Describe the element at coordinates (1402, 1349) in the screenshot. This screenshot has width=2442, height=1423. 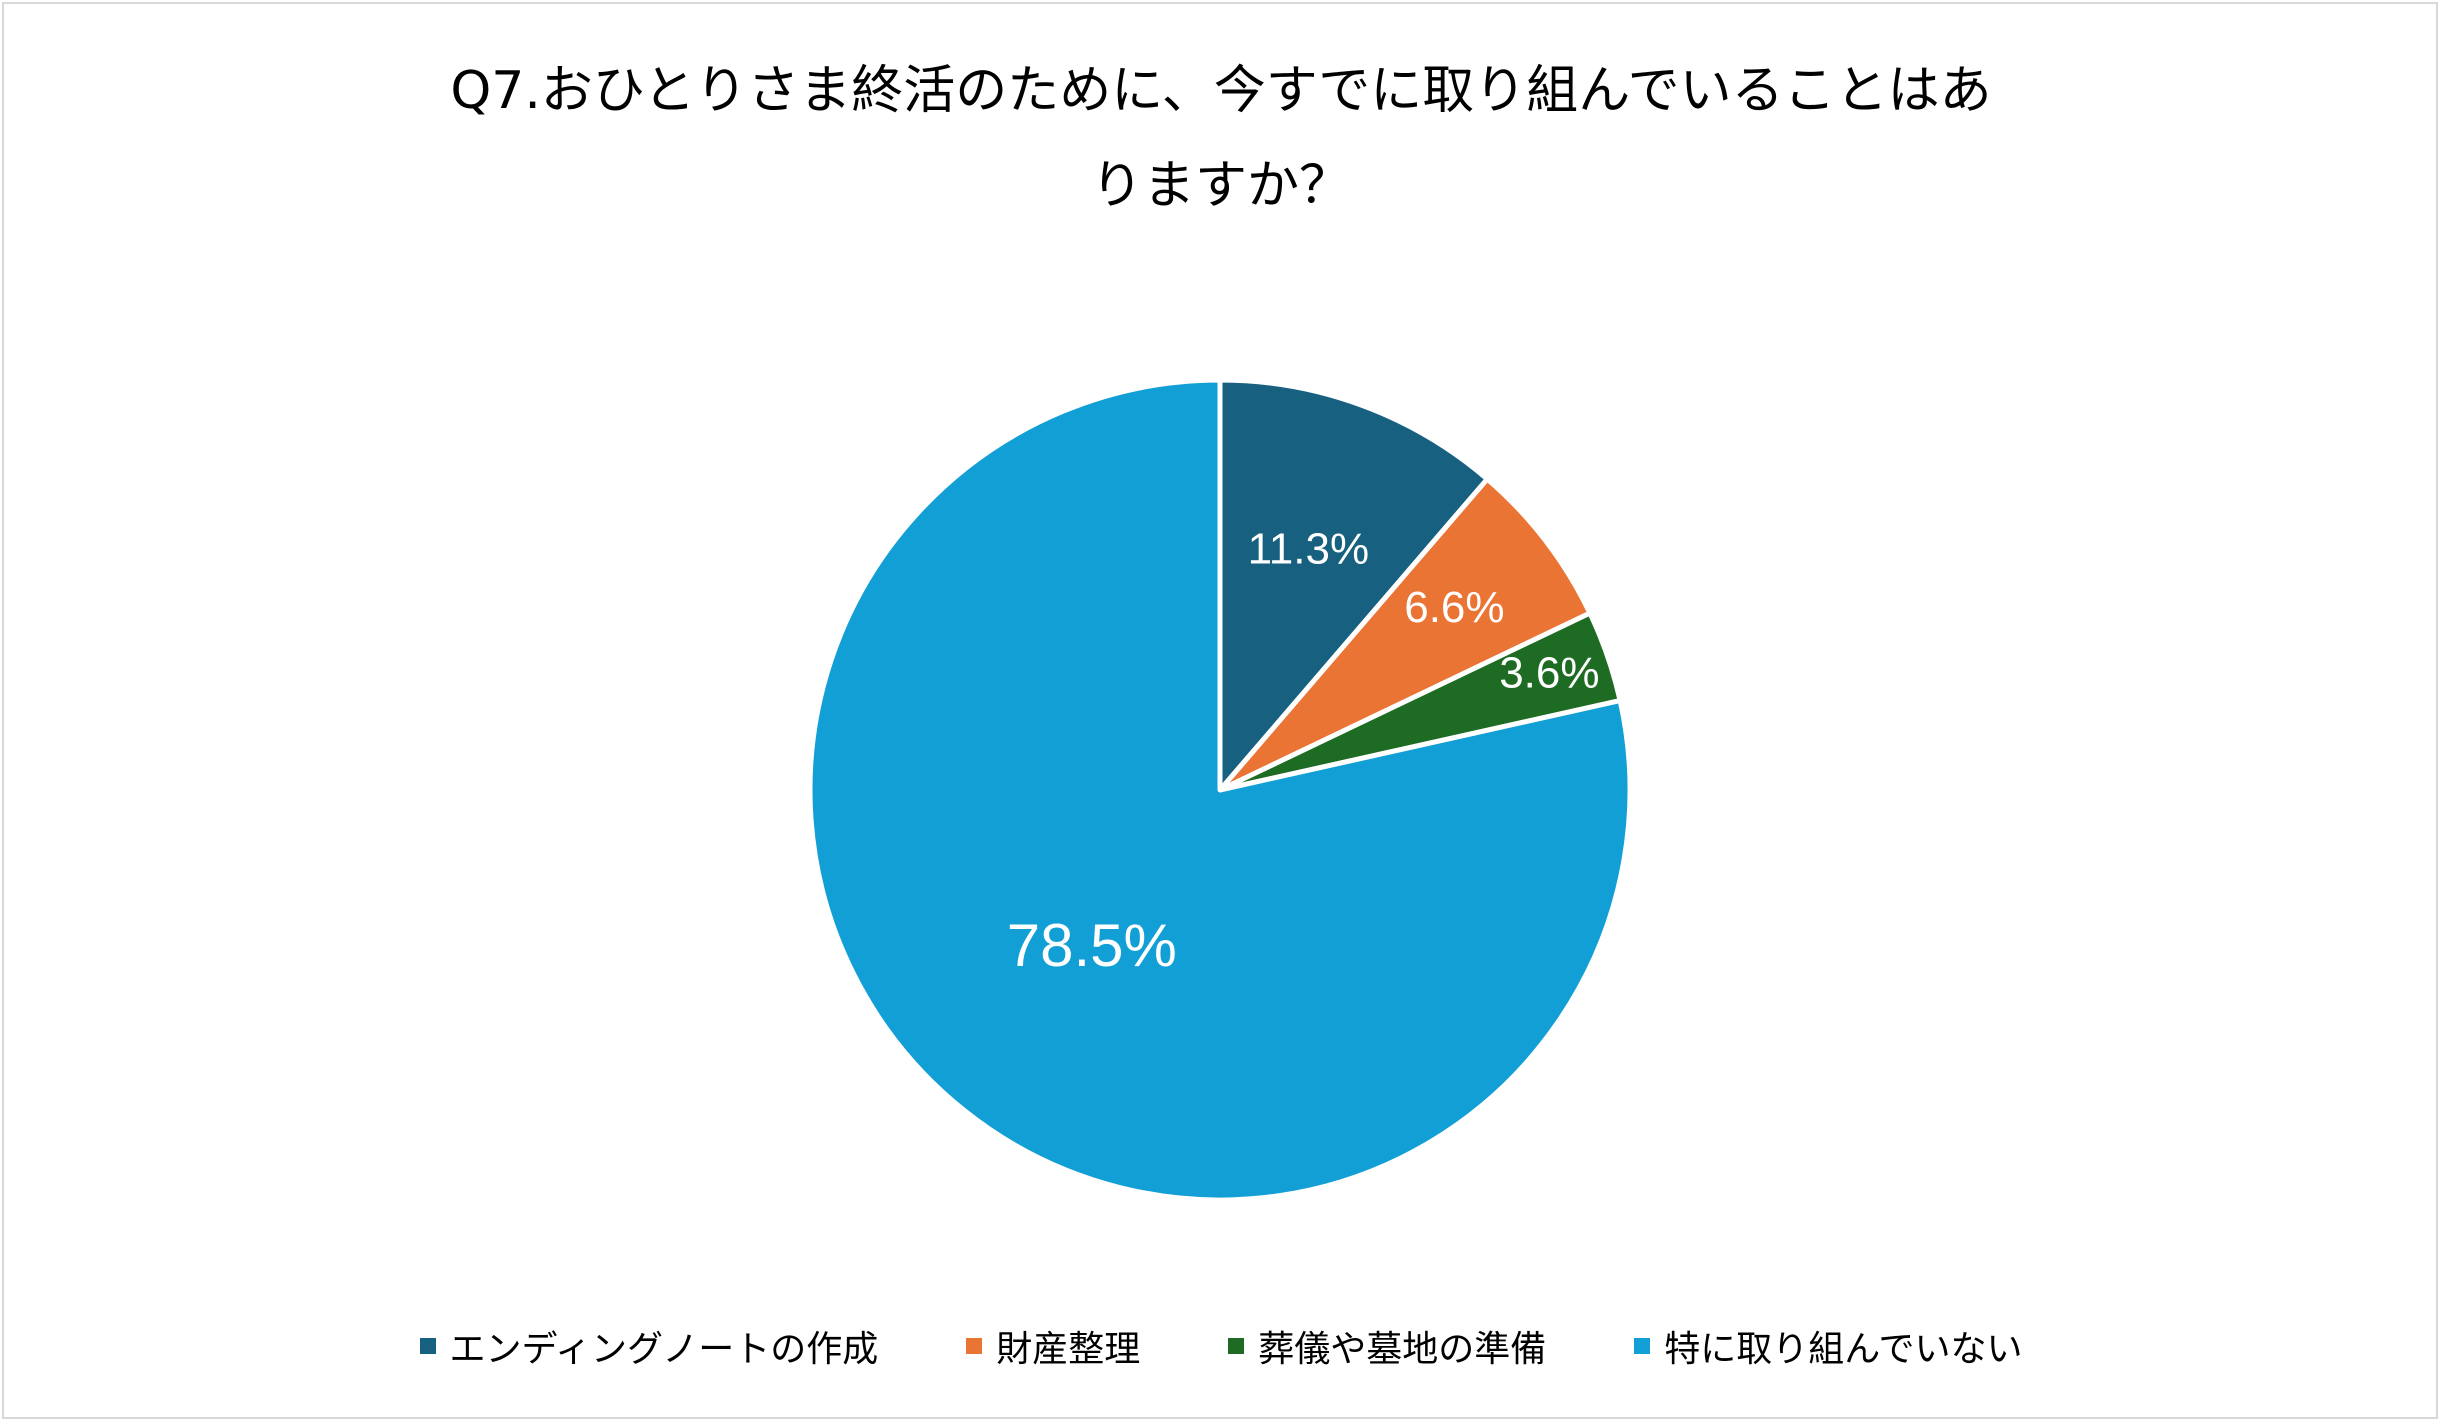
I see `legend-label-funeral-preparation: 葬儀や墓地の準備` at that location.